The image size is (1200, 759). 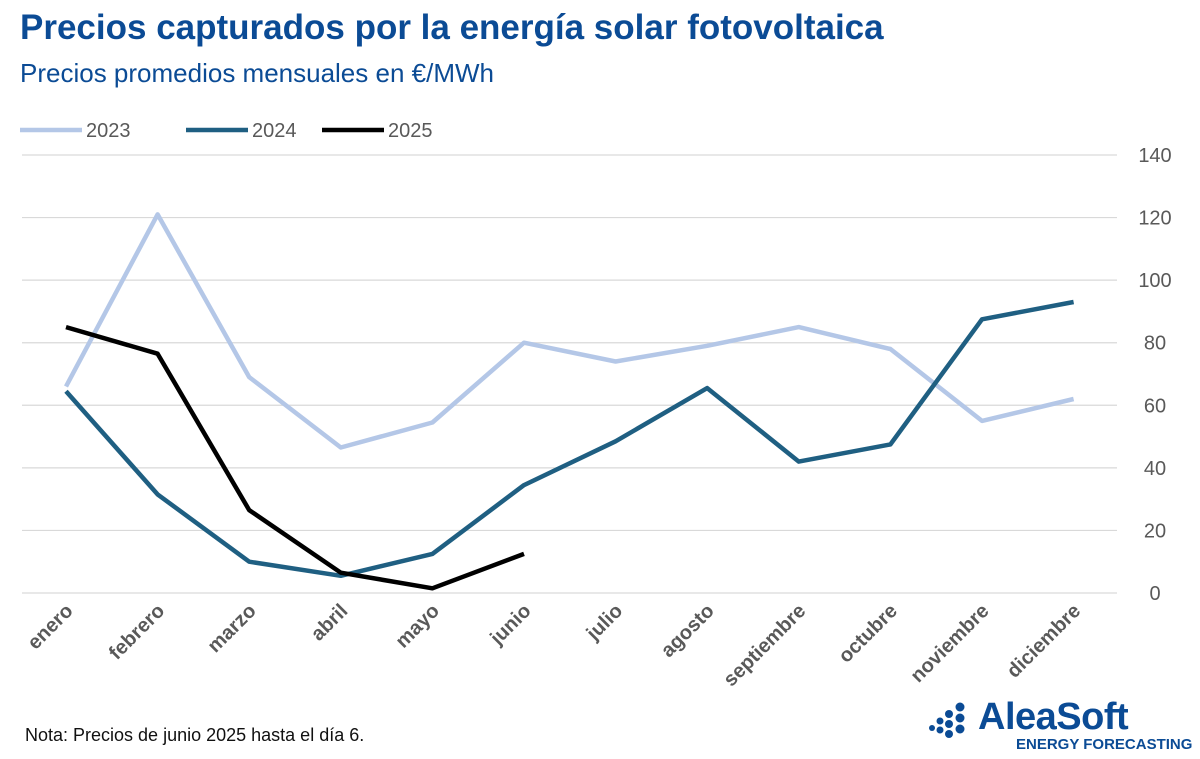 What do you see at coordinates (1044, 641) in the screenshot?
I see `x-tick-label: diciembre` at bounding box center [1044, 641].